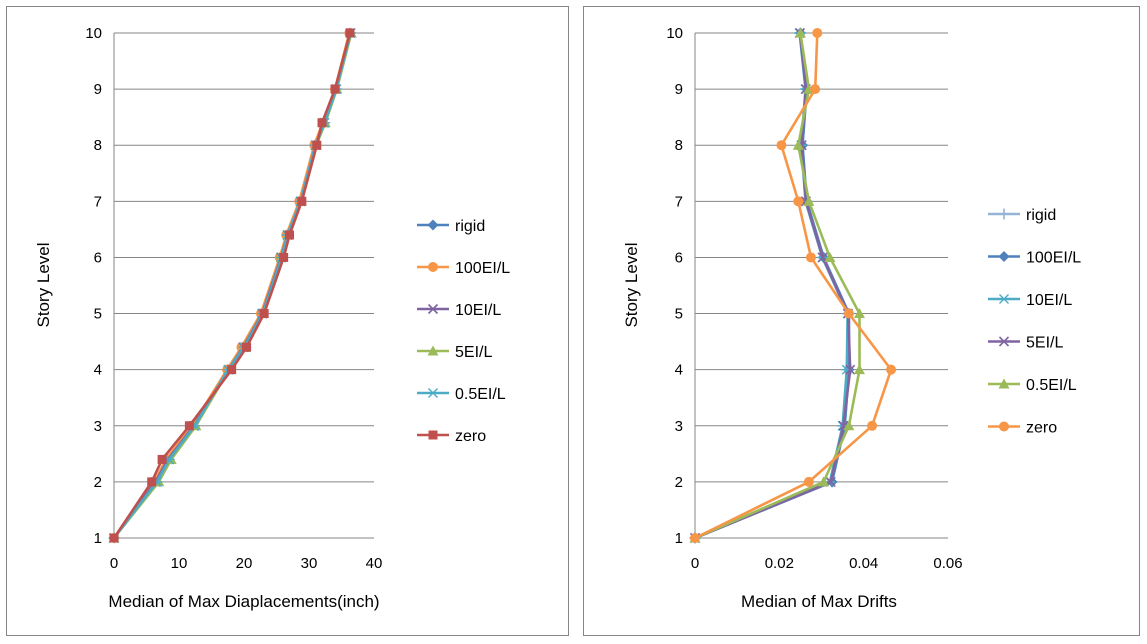  Describe the element at coordinates (43, 284) in the screenshot. I see `y-axis-title: Story Level` at that location.